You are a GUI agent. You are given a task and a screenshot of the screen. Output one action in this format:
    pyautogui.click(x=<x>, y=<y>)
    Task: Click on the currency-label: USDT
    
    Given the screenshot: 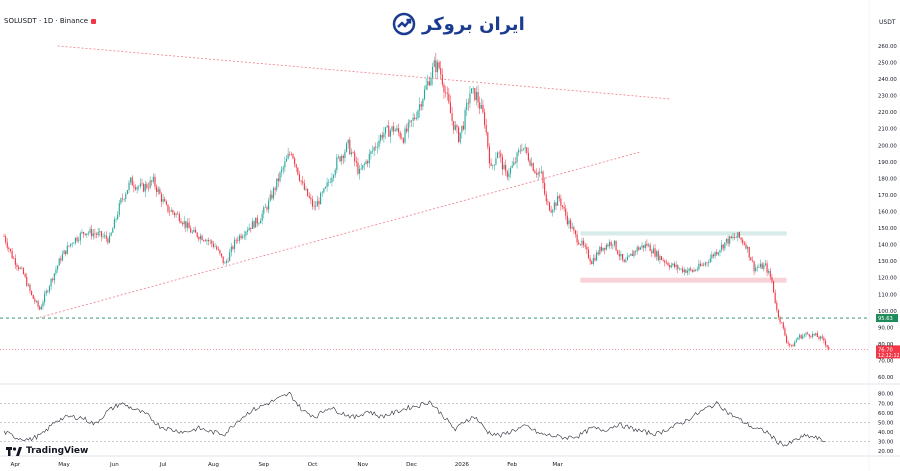 What is the action you would take?
    pyautogui.click(x=887, y=22)
    